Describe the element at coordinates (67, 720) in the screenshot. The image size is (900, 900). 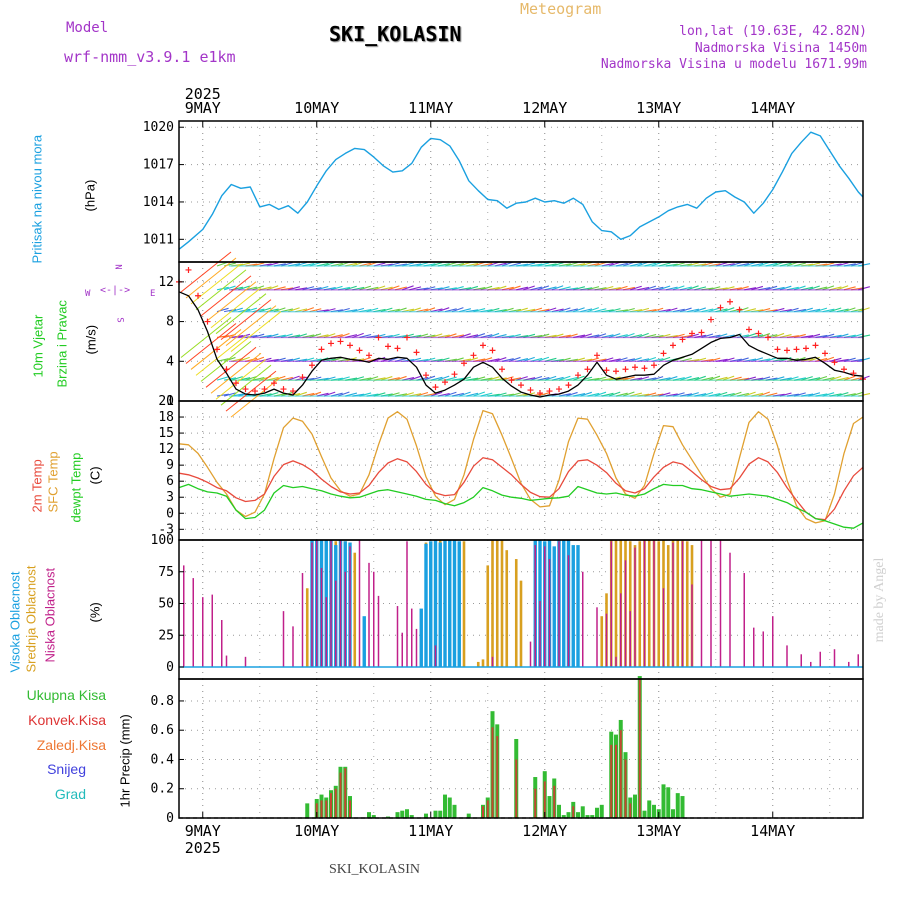
I see `legend-convective-rain: Konvek.Kisa` at that location.